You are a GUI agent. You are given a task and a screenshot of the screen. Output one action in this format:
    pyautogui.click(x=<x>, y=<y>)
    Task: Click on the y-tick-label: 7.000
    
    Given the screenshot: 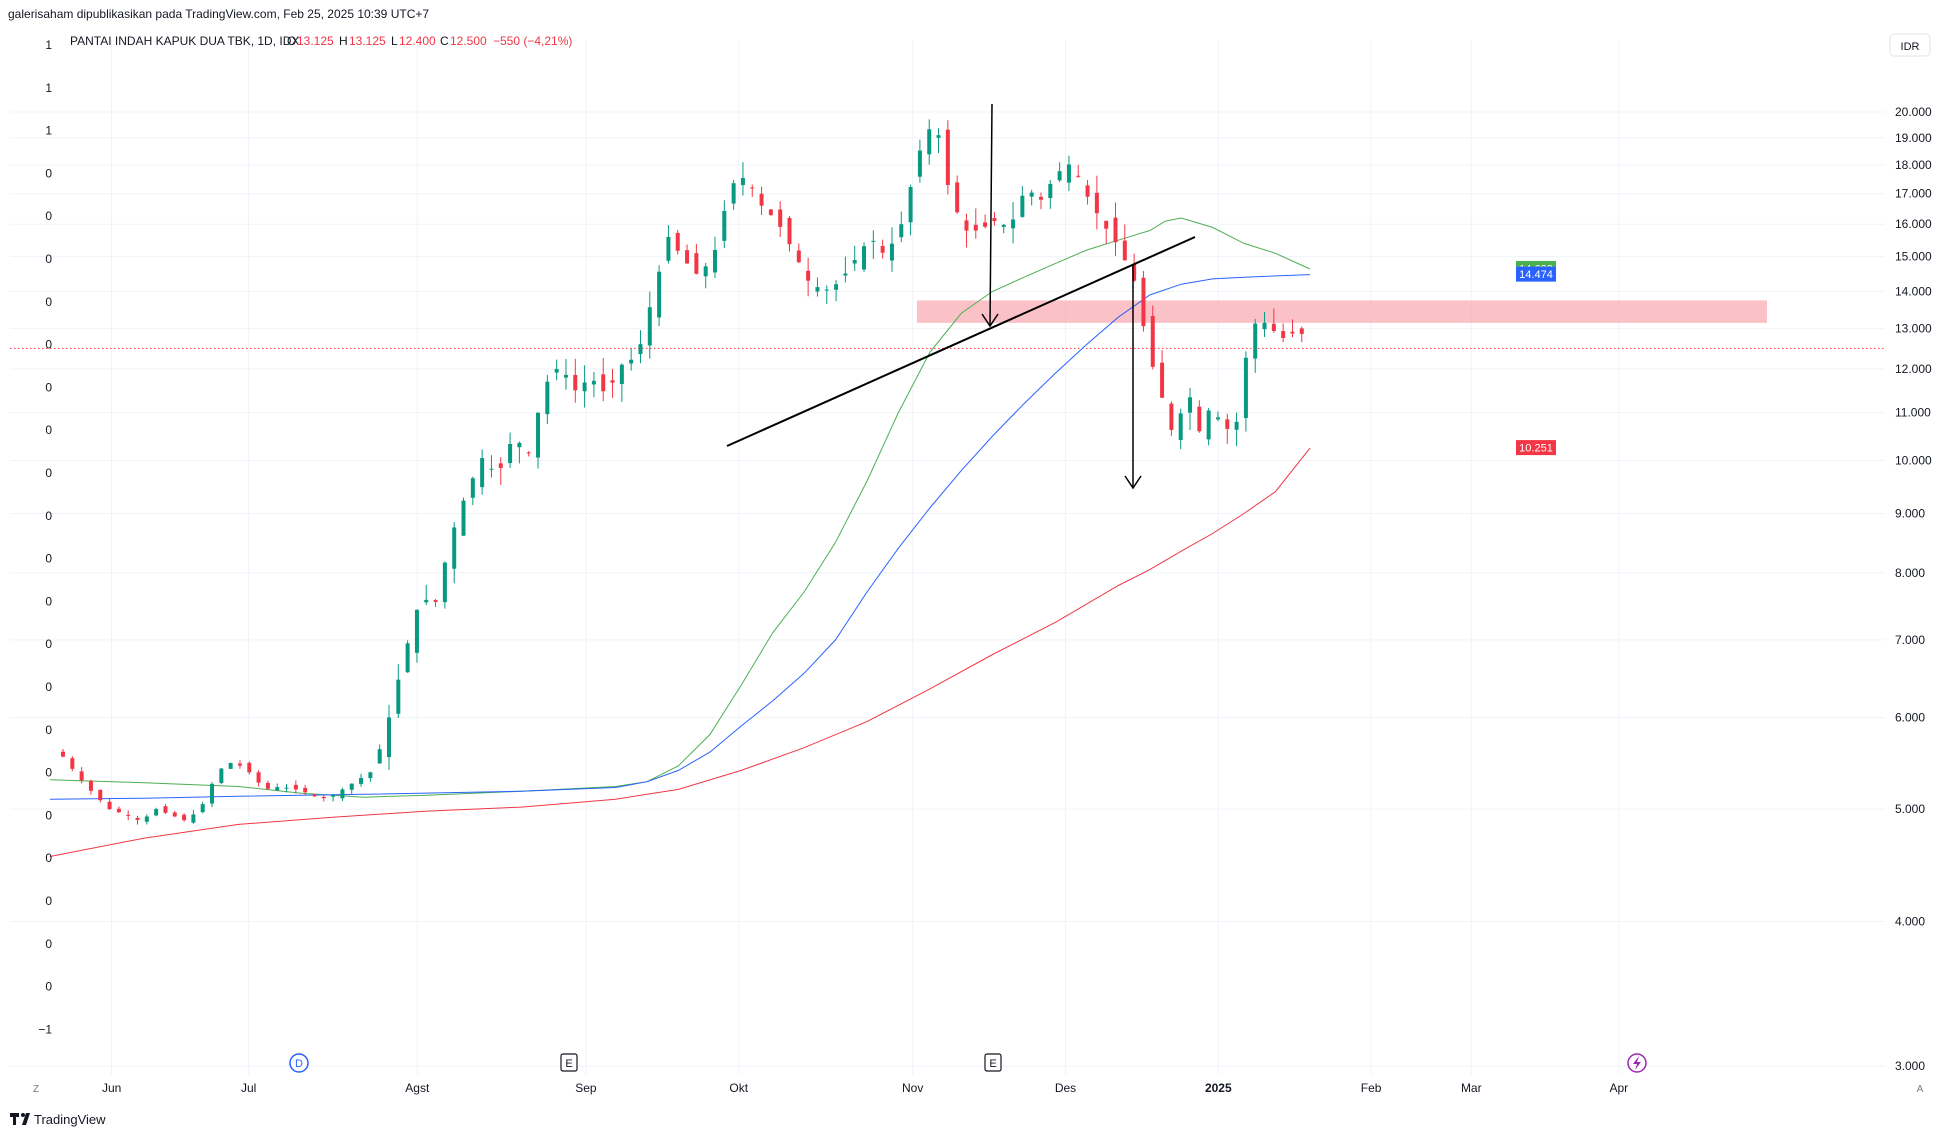 What is the action you would take?
    pyautogui.click(x=1910, y=640)
    